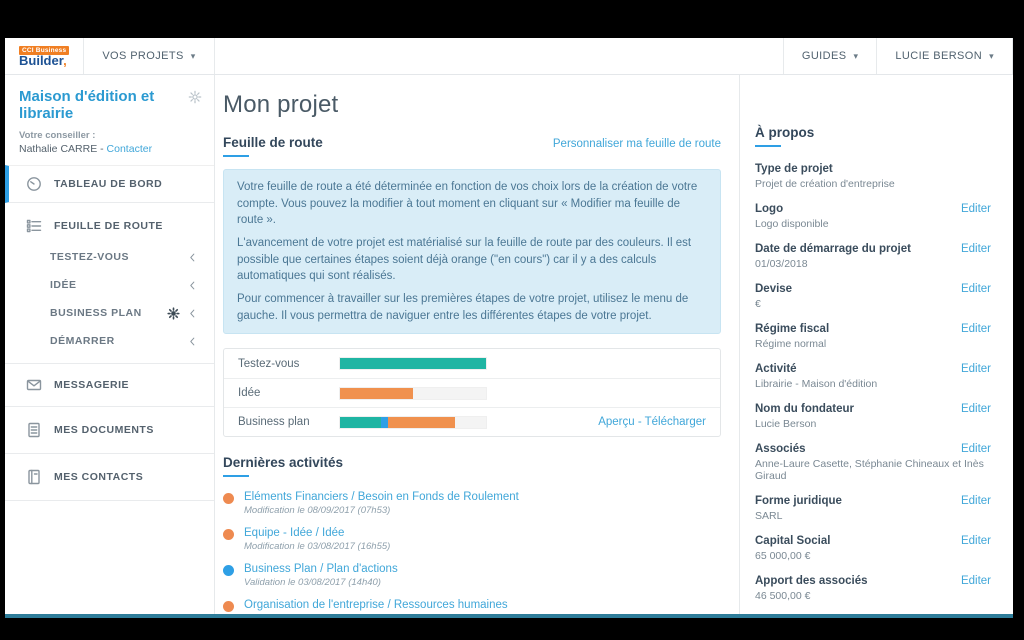 This screenshot has height=640, width=1024. I want to click on sidebar-item-label: TABLEAU DE BORD, so click(108, 184).